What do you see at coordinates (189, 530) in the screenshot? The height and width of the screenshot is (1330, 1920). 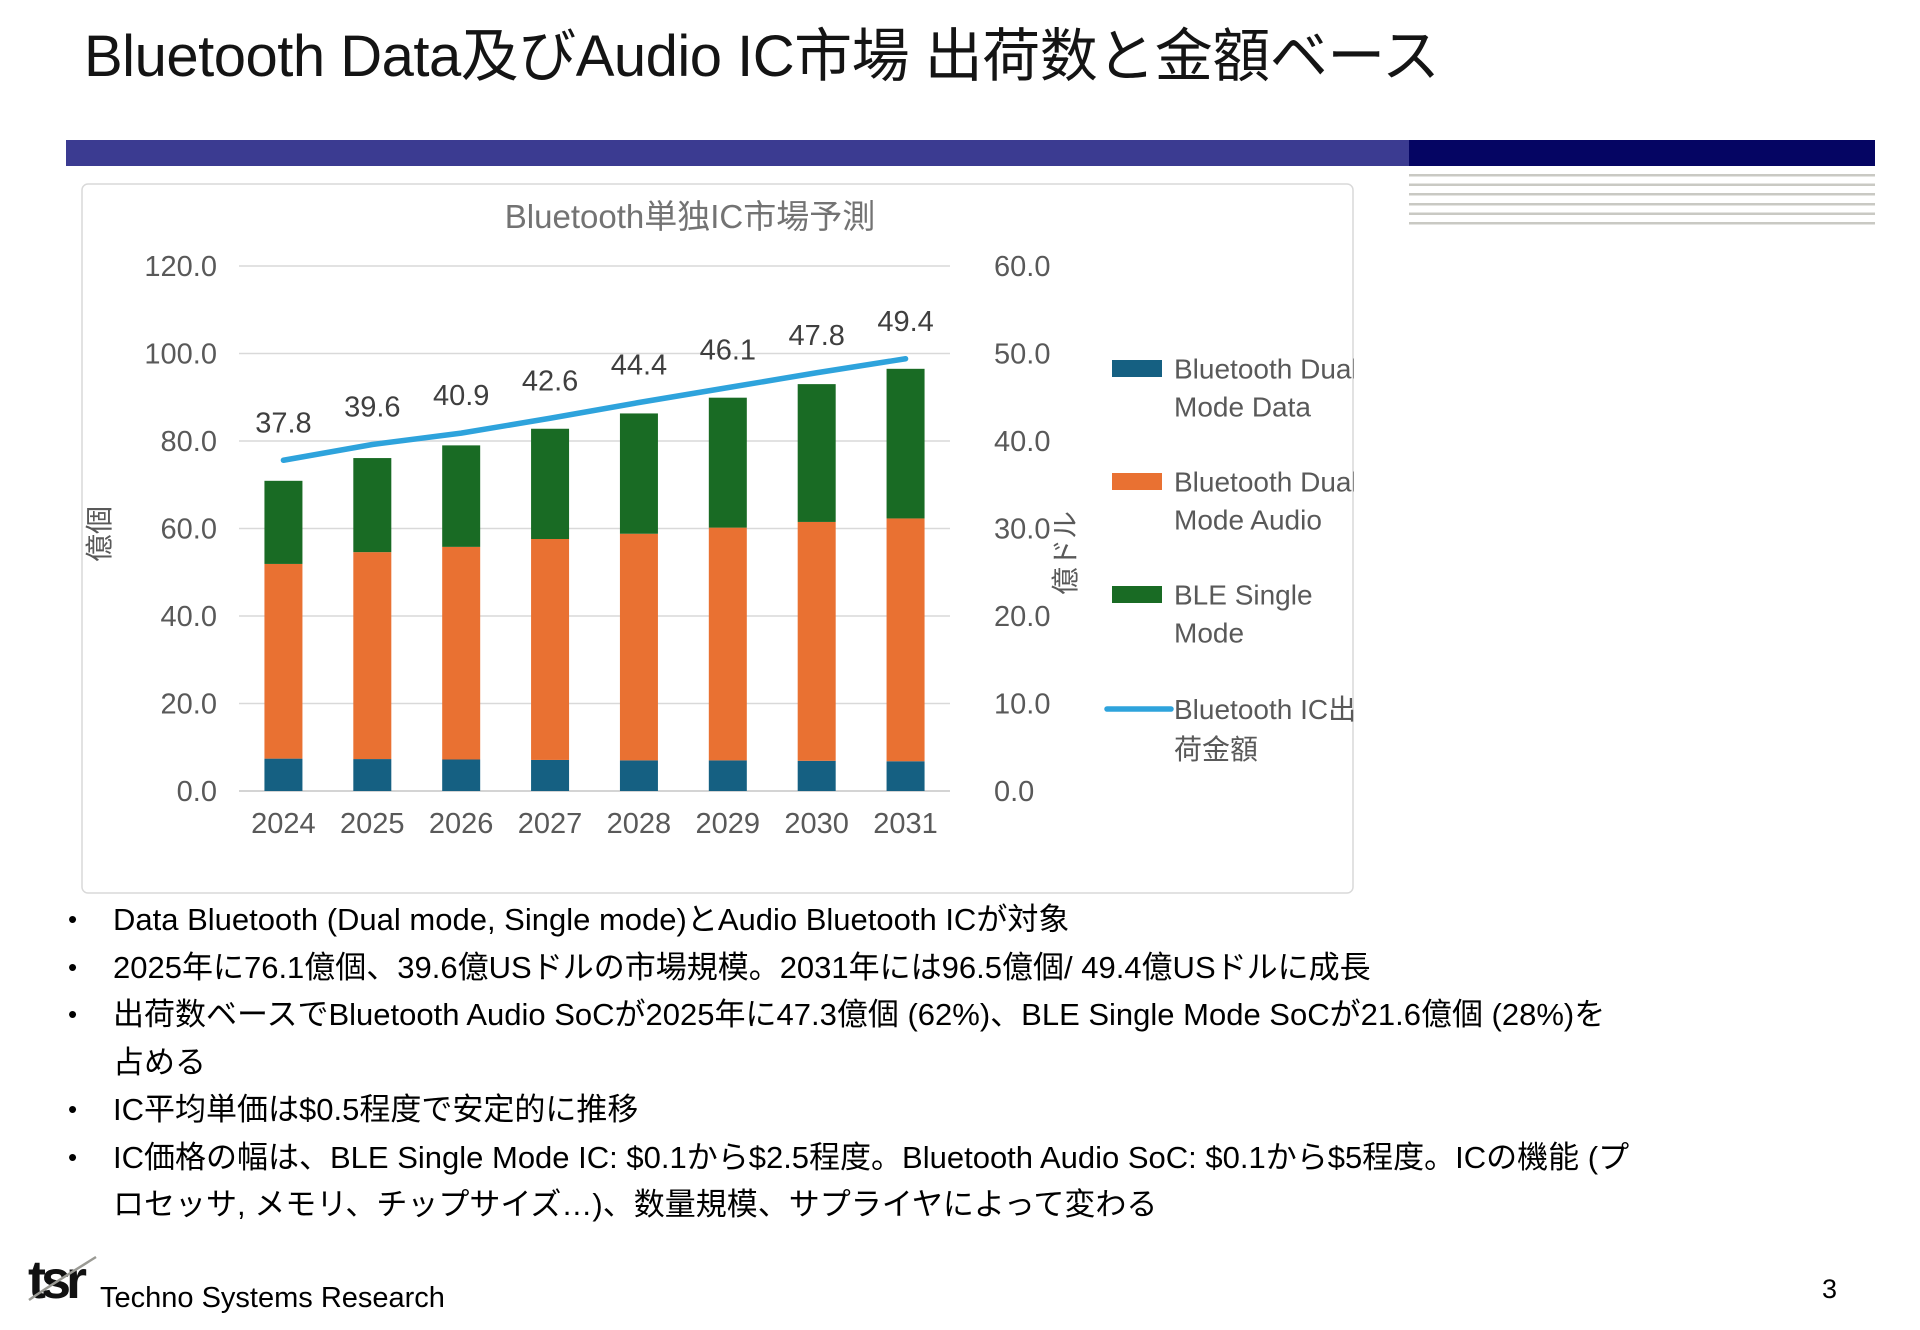 I see `axis-tick-label-left: 60.0` at bounding box center [189, 530].